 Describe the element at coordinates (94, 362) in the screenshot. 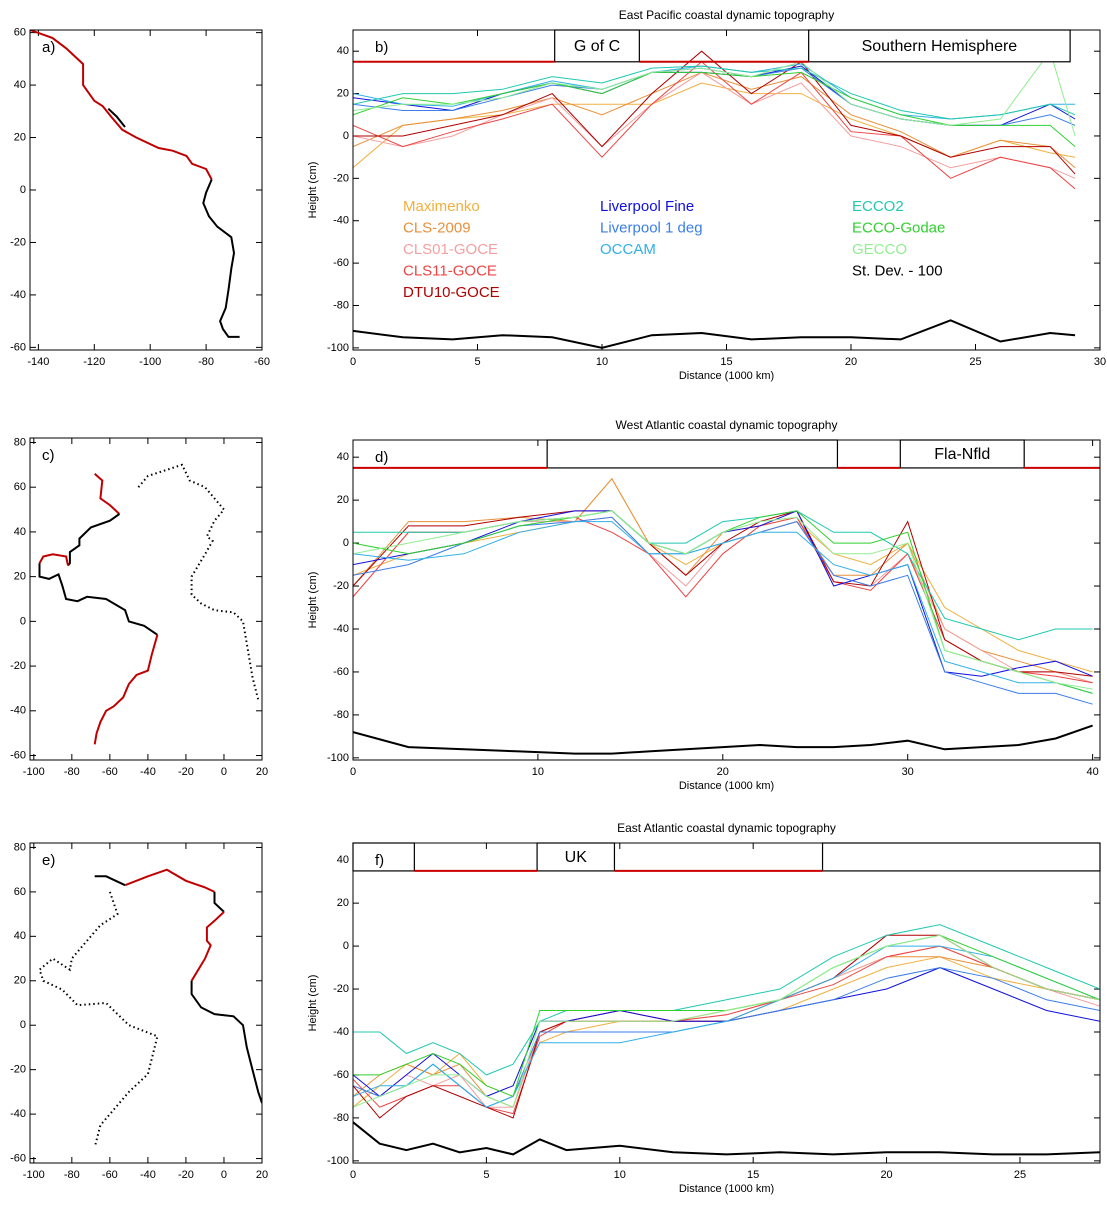

I see `x-tick-label: -120` at that location.